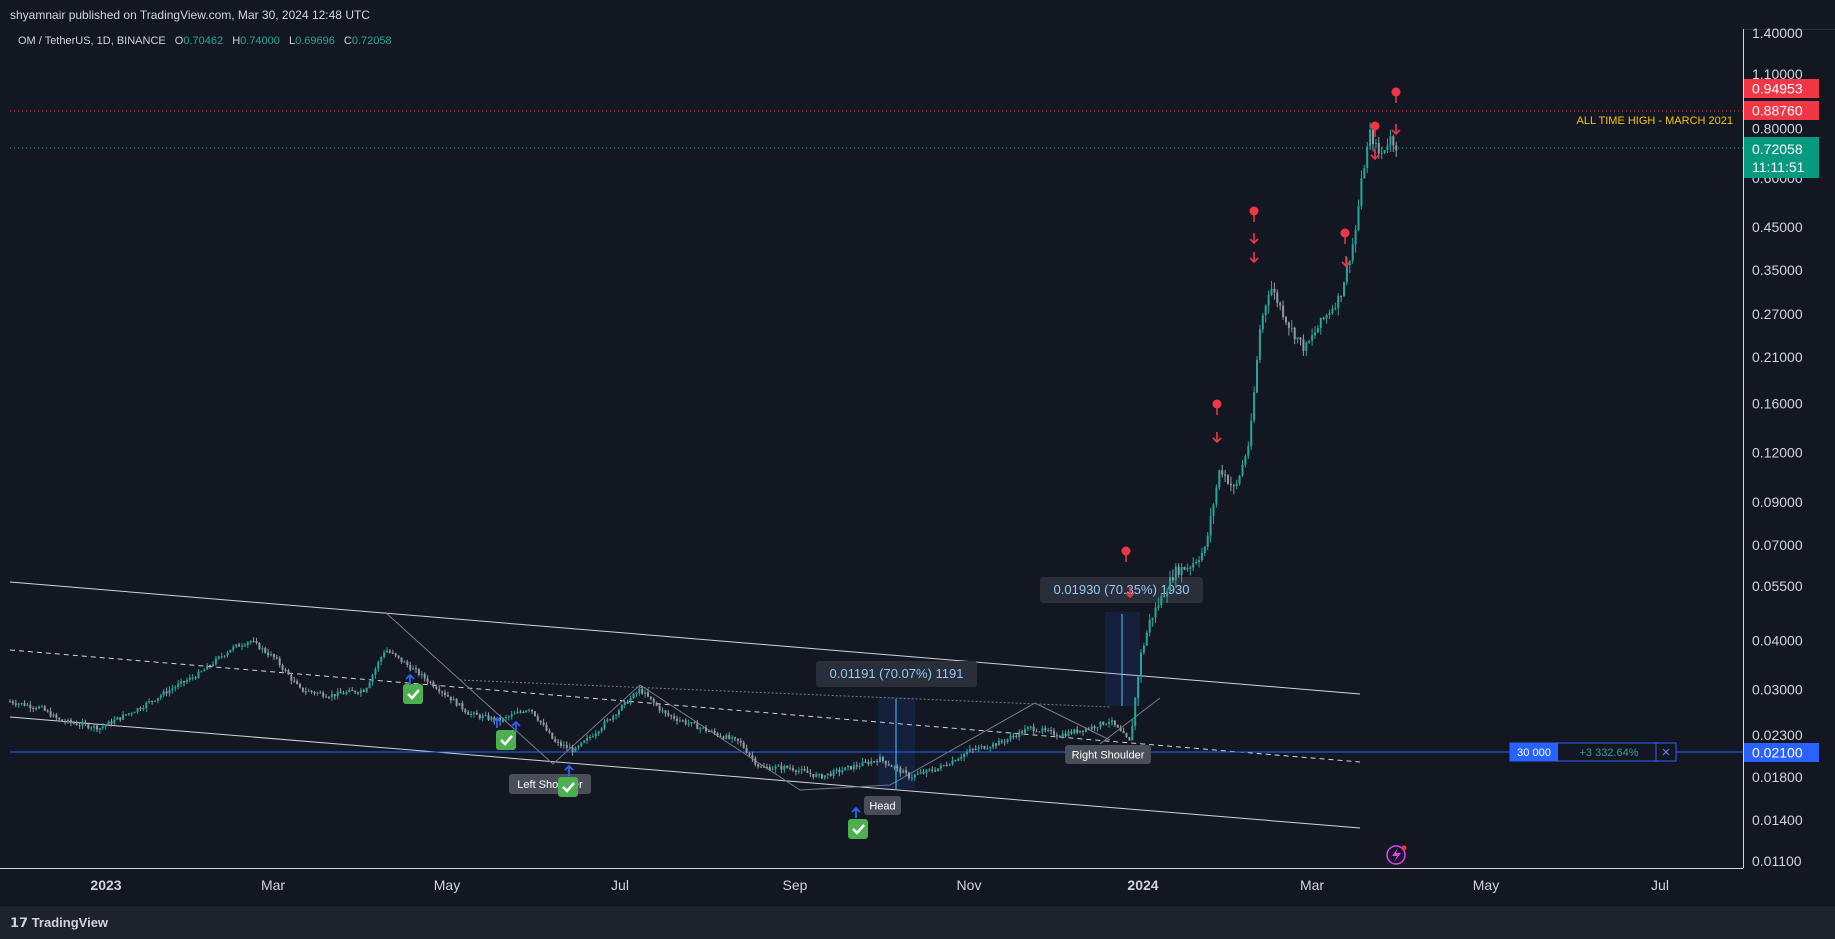 Image resolution: width=1835 pixels, height=939 pixels. Describe the element at coordinates (371, 41) in the screenshot. I see `close-value: 0.72058` at that location.